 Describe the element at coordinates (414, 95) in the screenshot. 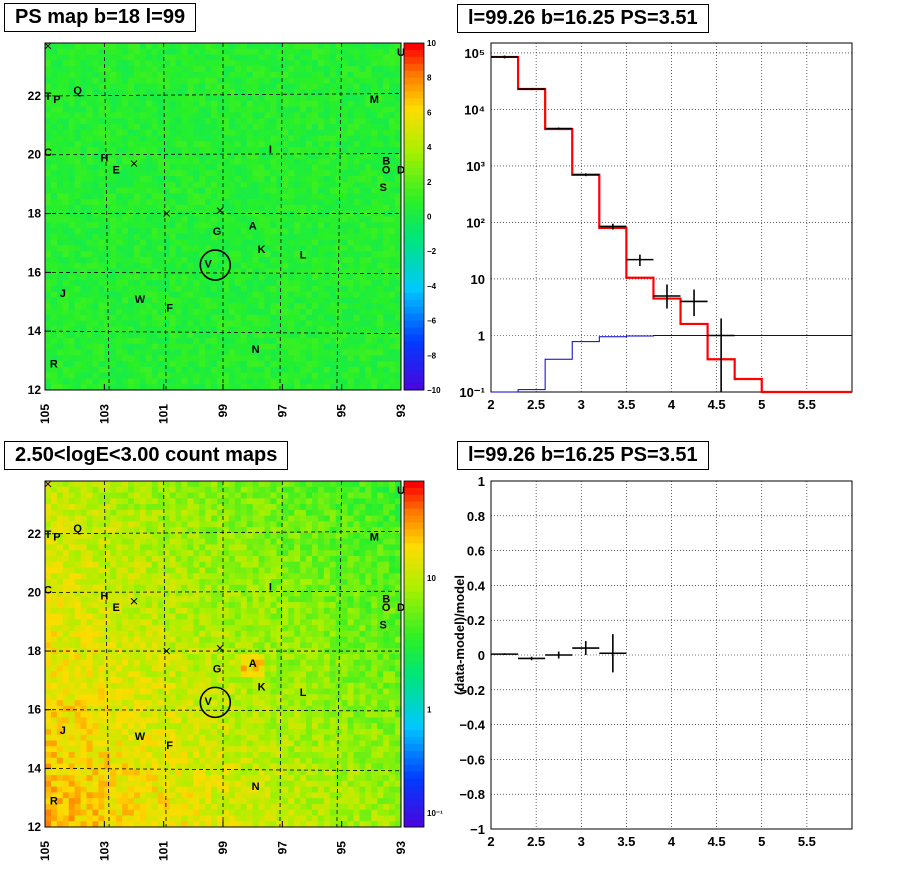

I see `ps-map-colorbar-step` at that location.